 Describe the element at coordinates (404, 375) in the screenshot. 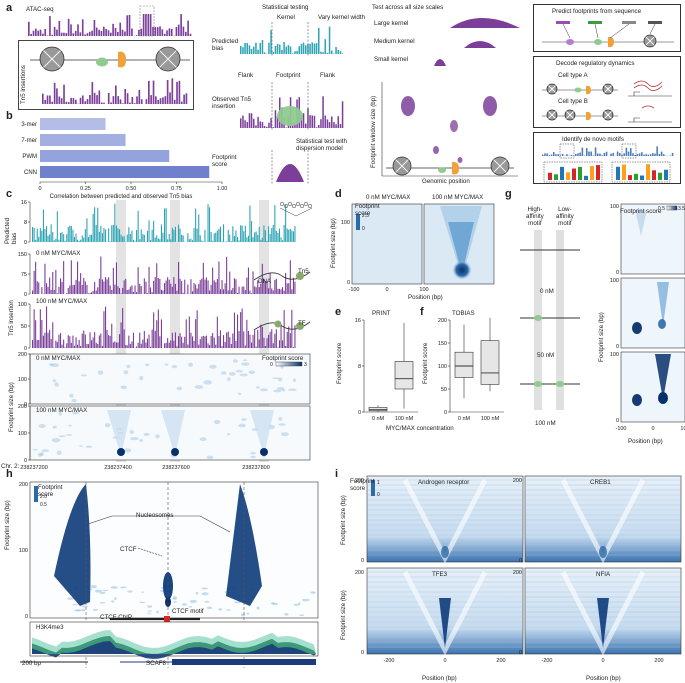

I see `e-box` at that location.